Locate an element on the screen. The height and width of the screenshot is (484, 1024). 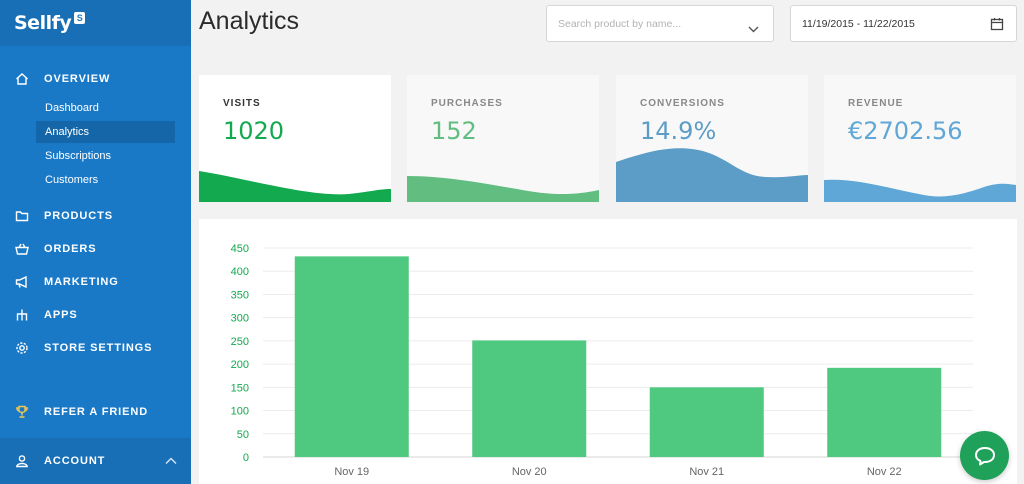
nav-overview-label: OVERVIEW is located at coordinates (77, 79).